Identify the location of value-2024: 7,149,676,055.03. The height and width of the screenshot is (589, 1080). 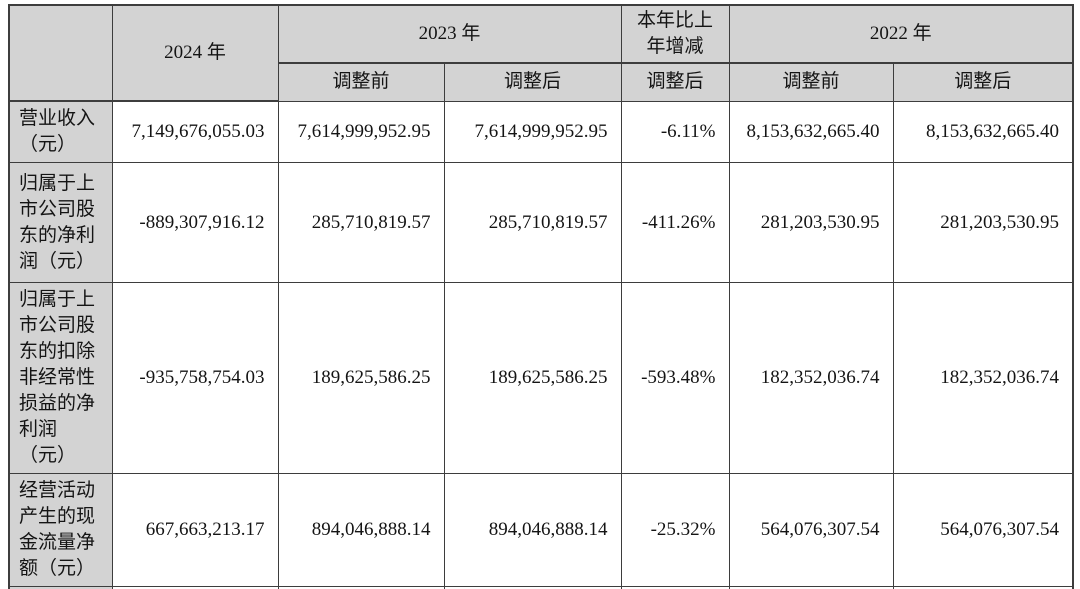
(195, 131).